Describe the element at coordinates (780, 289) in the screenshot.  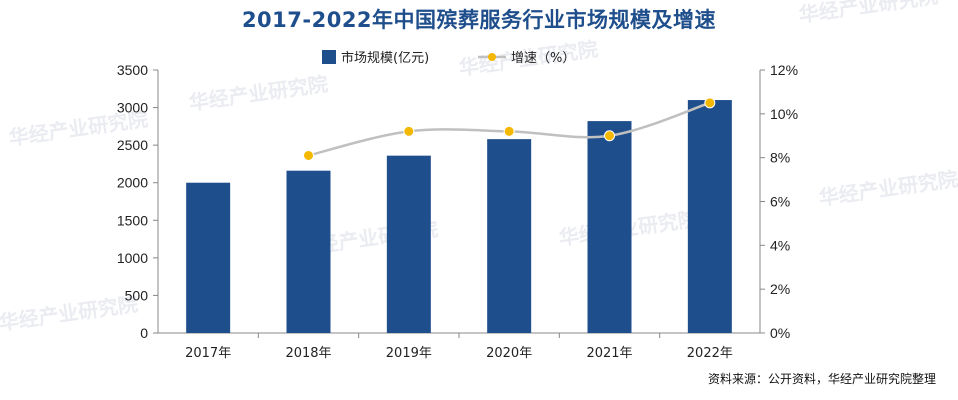
I see `right-axis-tick-label: 2%` at that location.